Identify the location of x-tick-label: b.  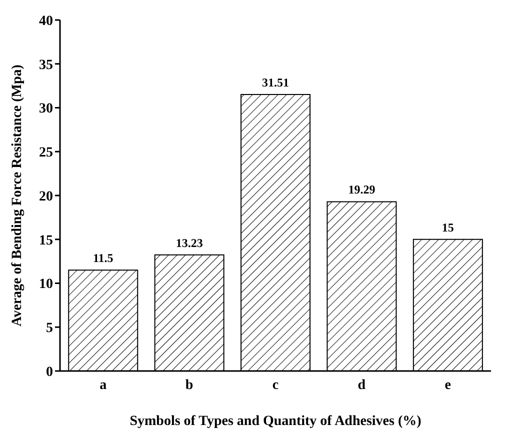
(189, 385).